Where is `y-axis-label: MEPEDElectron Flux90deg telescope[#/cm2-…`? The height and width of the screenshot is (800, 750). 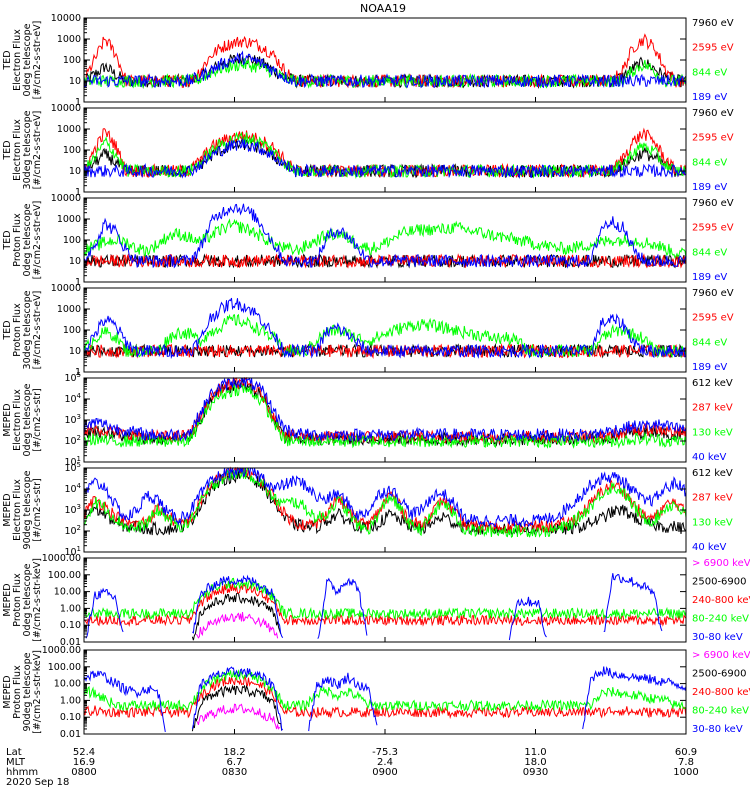 y-axis-label: MEPEDElectron Flux90deg telescope[#/cm2-… is located at coordinates (22, 509).